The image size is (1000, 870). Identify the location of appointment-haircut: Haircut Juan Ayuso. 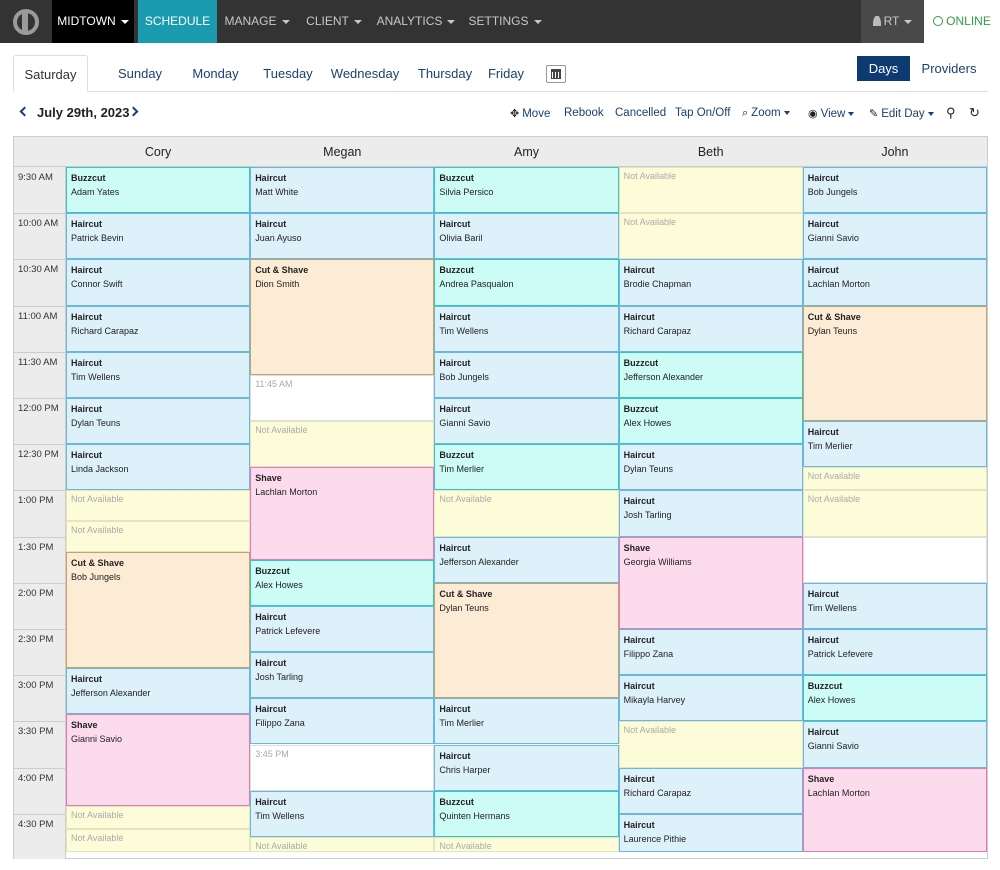
(342, 236).